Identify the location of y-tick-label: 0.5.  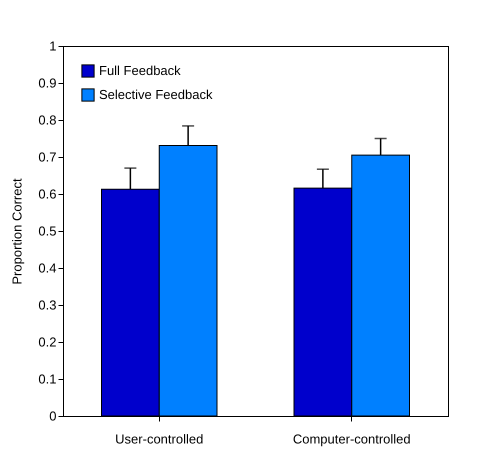
(47, 231).